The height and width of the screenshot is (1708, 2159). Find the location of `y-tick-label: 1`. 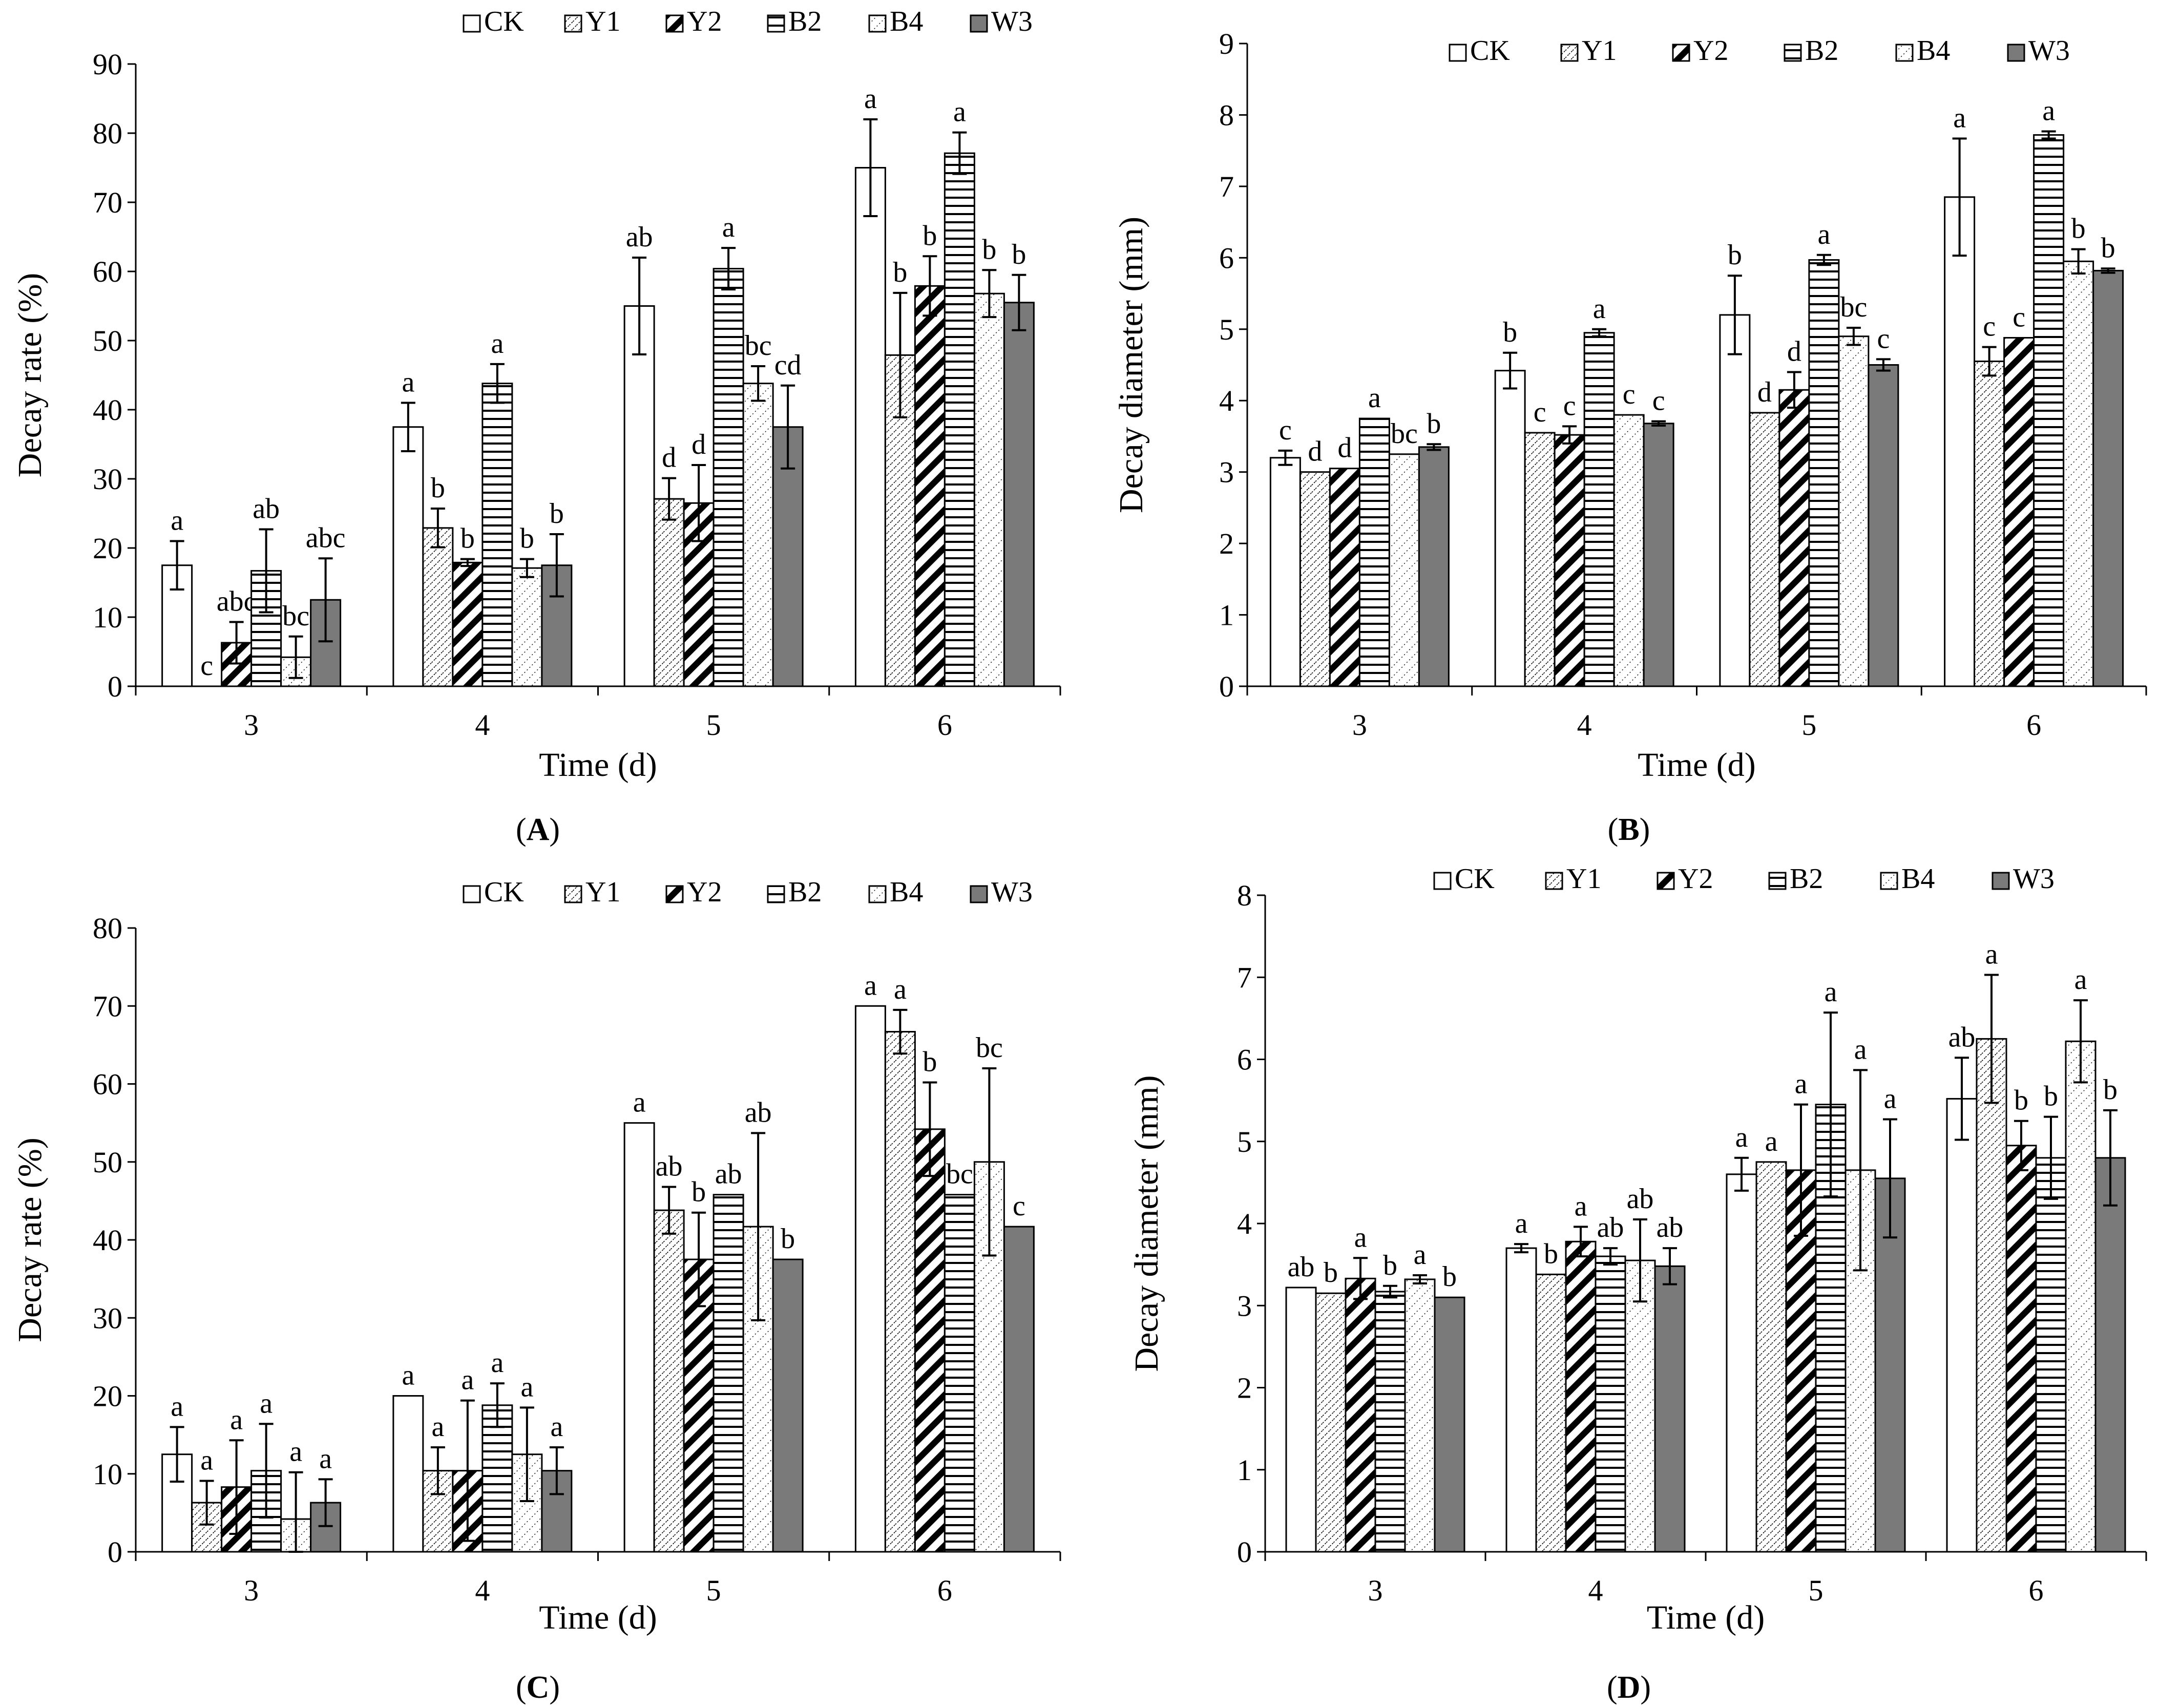

y-tick-label: 1 is located at coordinates (1226, 615).